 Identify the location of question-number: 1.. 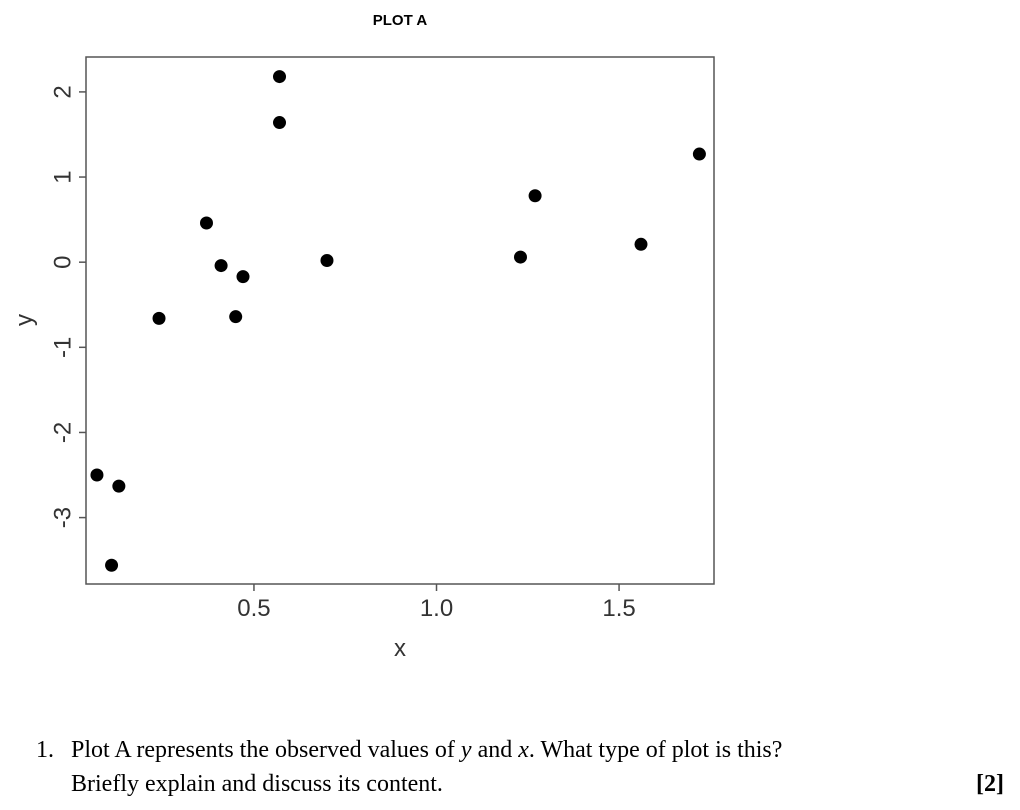
(45, 750).